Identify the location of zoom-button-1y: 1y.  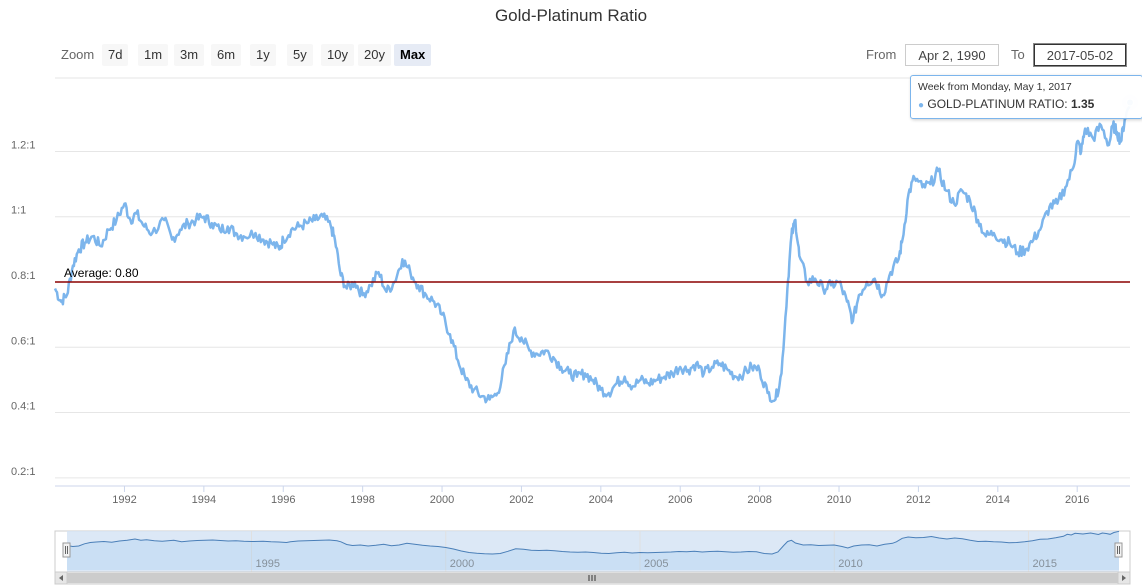
(263, 55).